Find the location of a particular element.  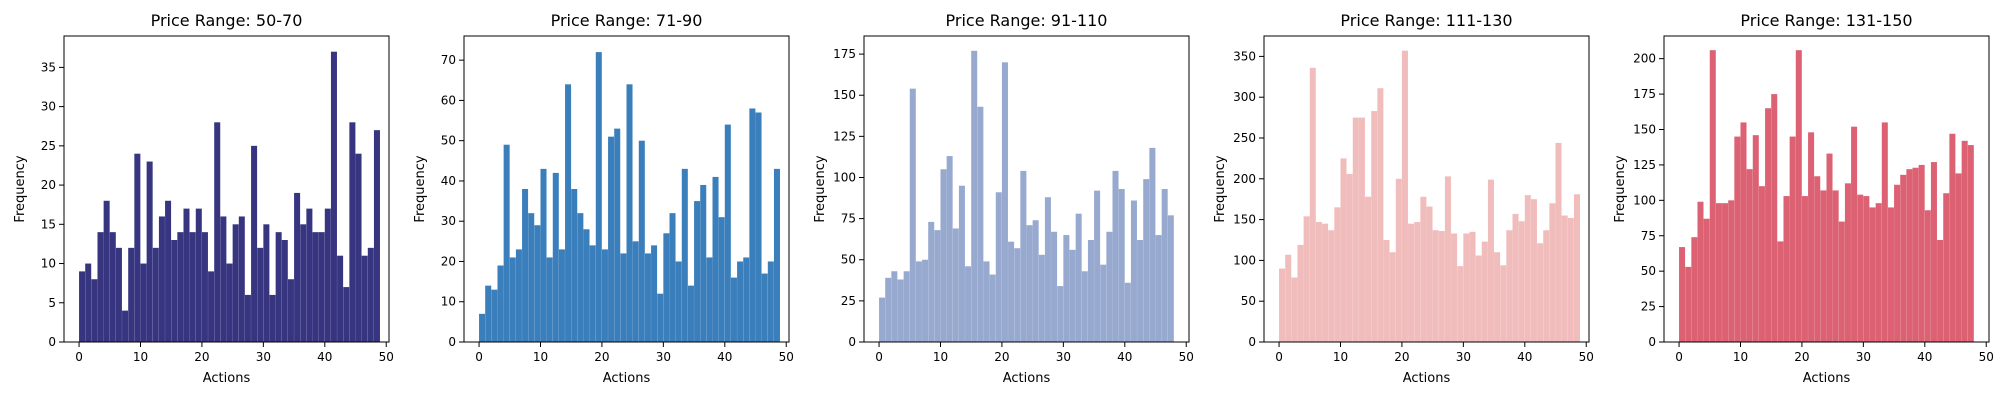

y-tick-label: 200 is located at coordinates (1244, 179).